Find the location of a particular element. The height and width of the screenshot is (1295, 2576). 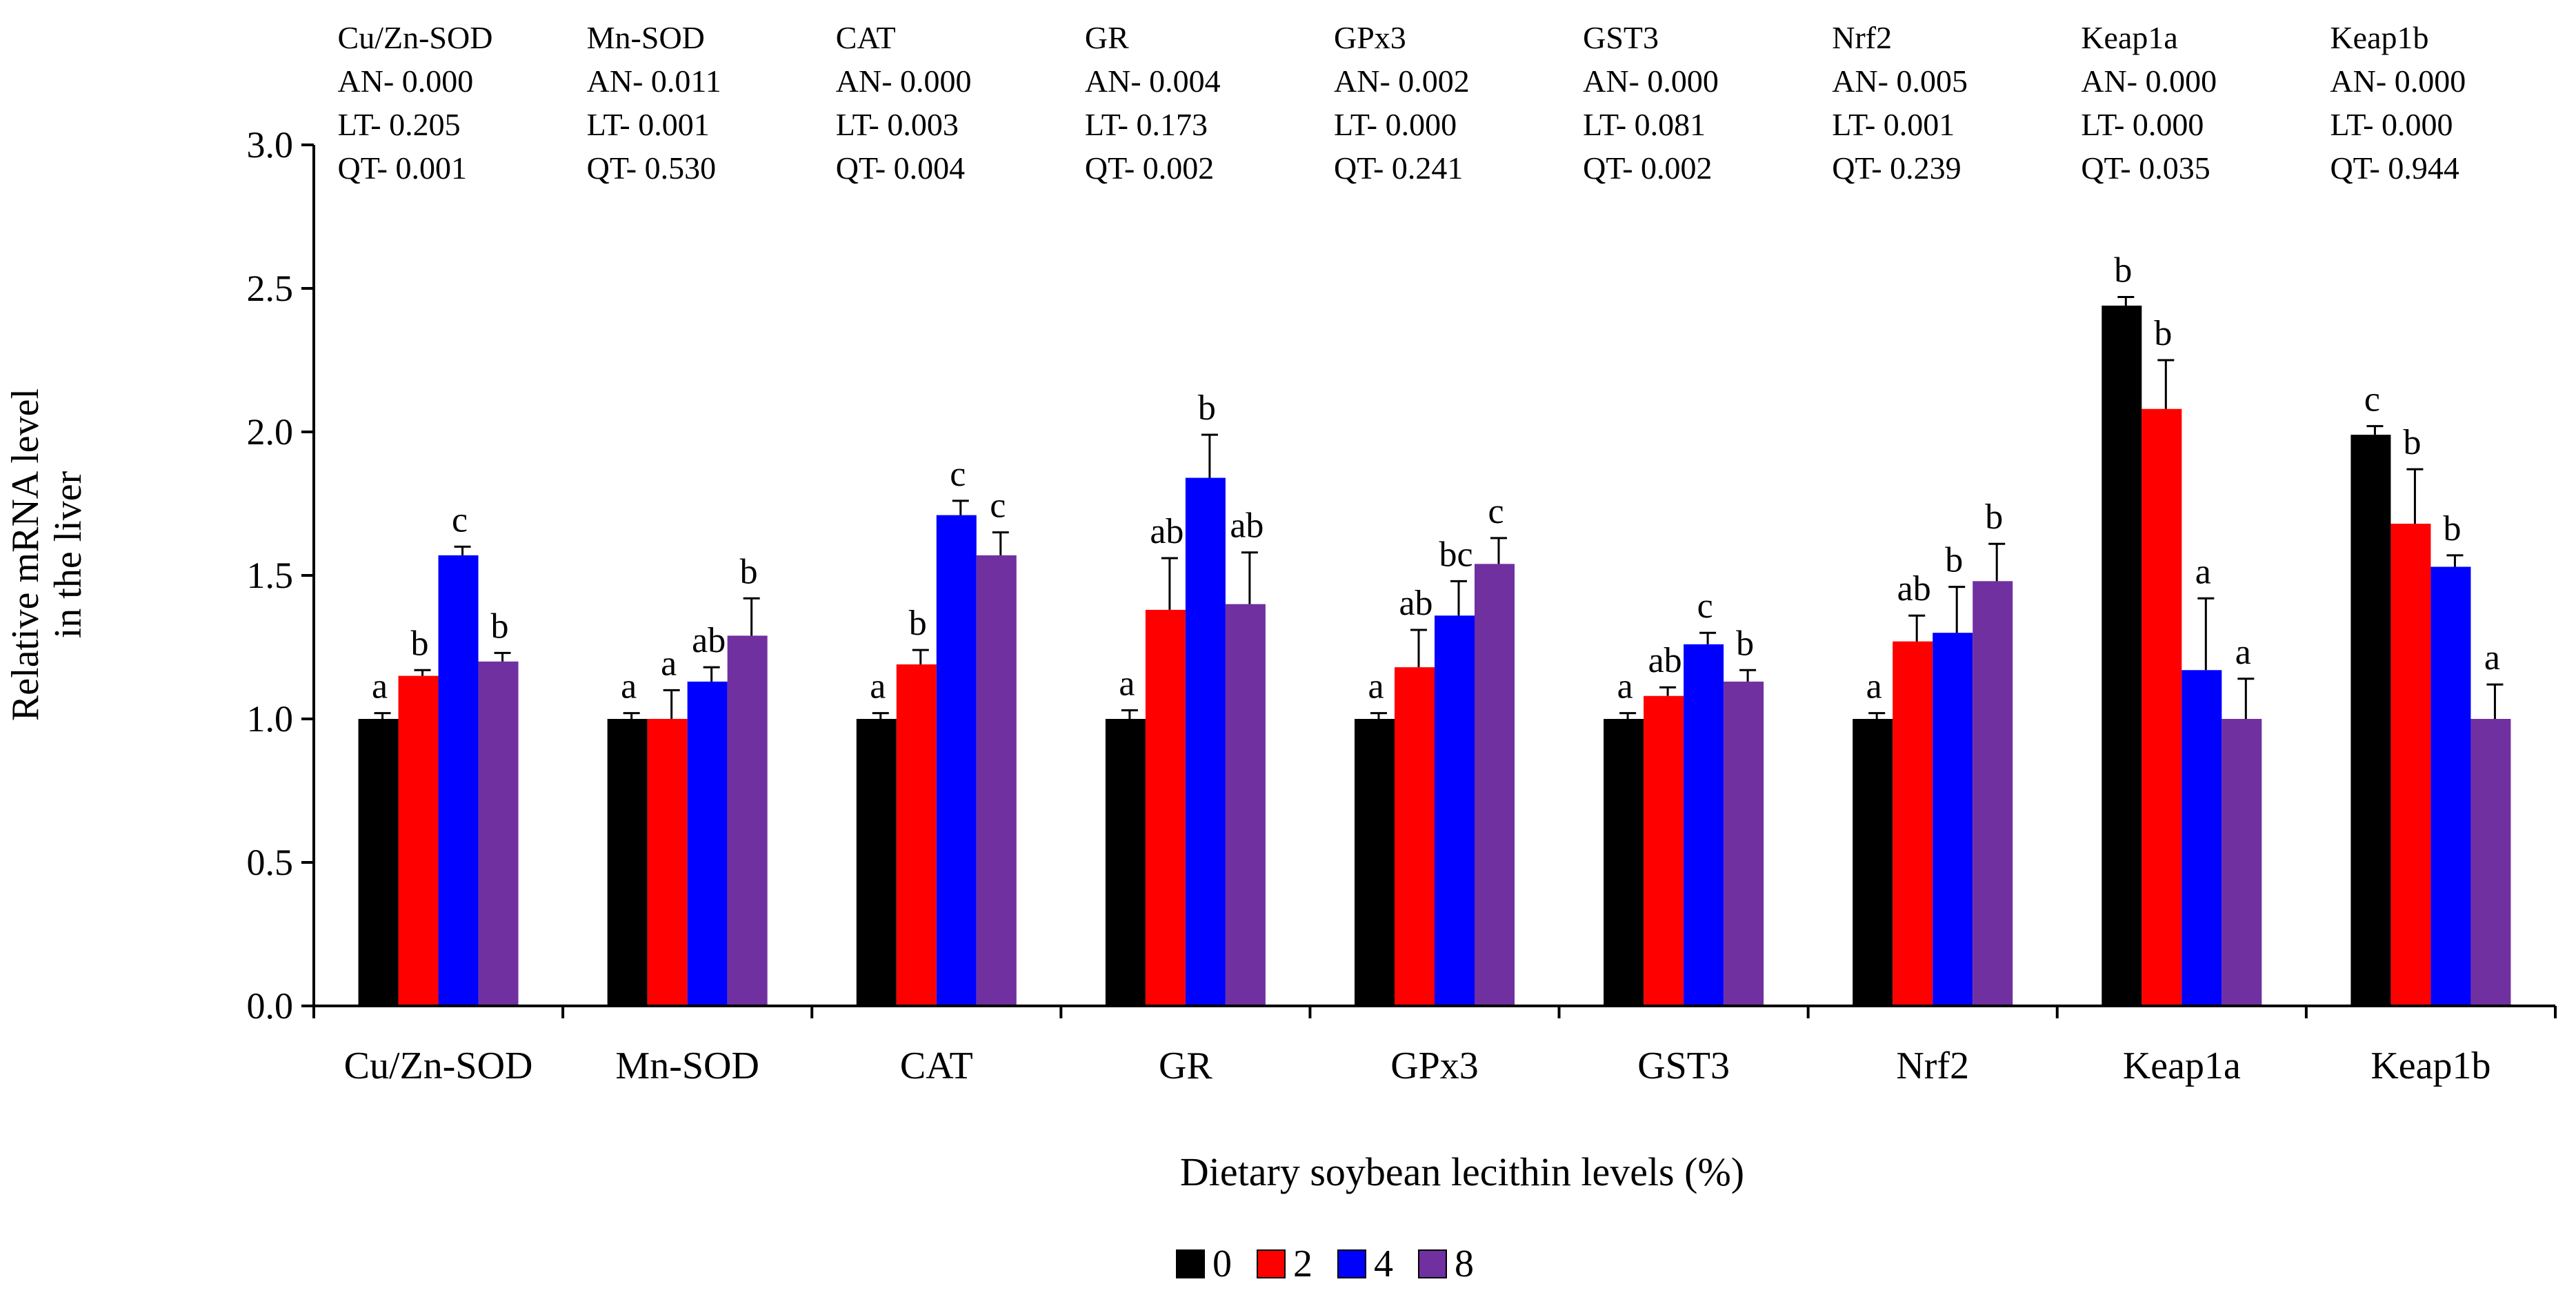

annotation-line: QT- 0.035 is located at coordinates (2145, 168).